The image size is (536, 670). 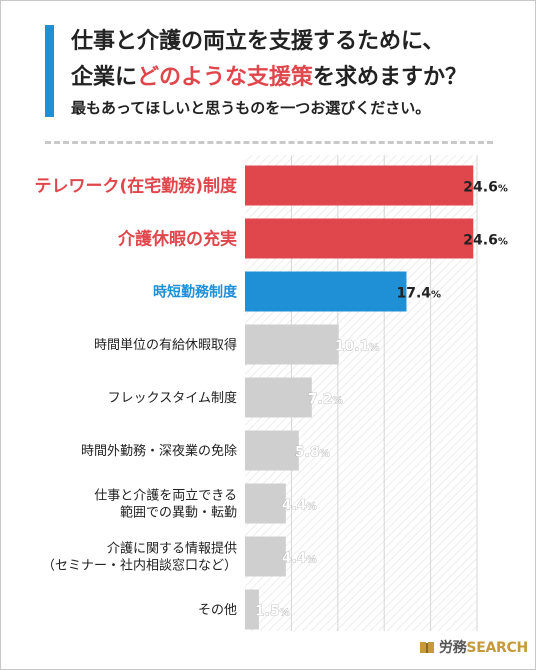 I want to click on category-label: 仕事と介護を両立できる範囲での異動・転勤, so click(x=165, y=504).